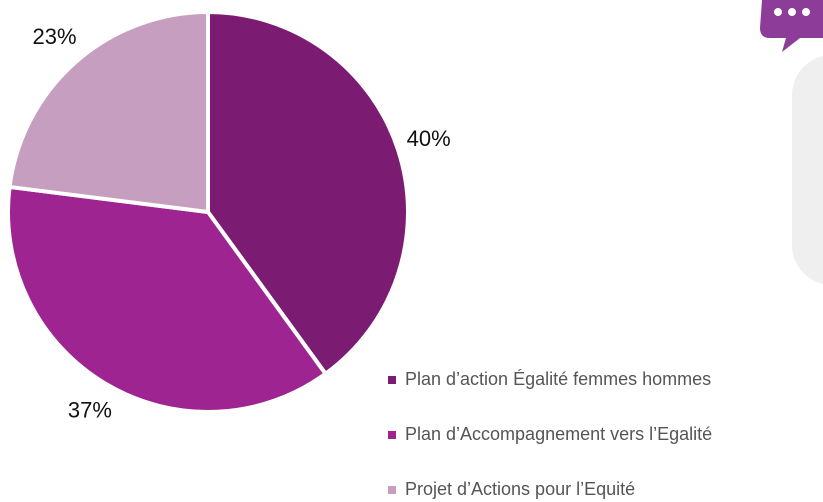  What do you see at coordinates (90, 410) in the screenshot?
I see `value-label: 37%` at bounding box center [90, 410].